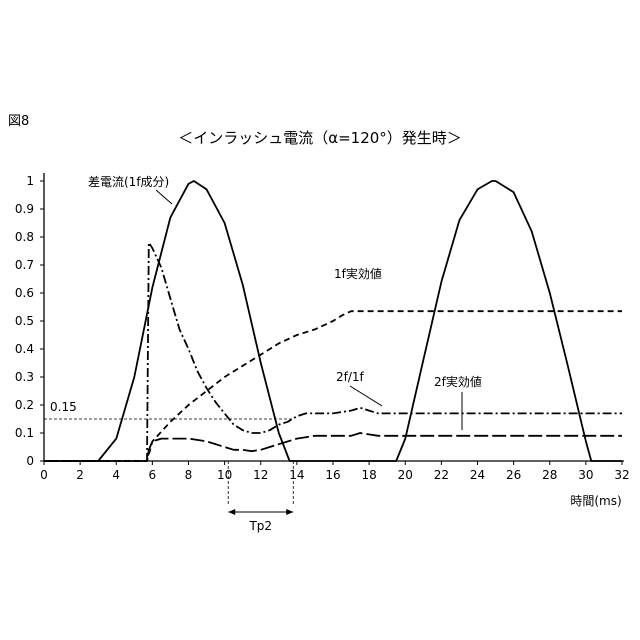 This screenshot has height=640, width=640. Describe the element at coordinates (441, 475) in the screenshot. I see `x-tick-label: 22` at that location.